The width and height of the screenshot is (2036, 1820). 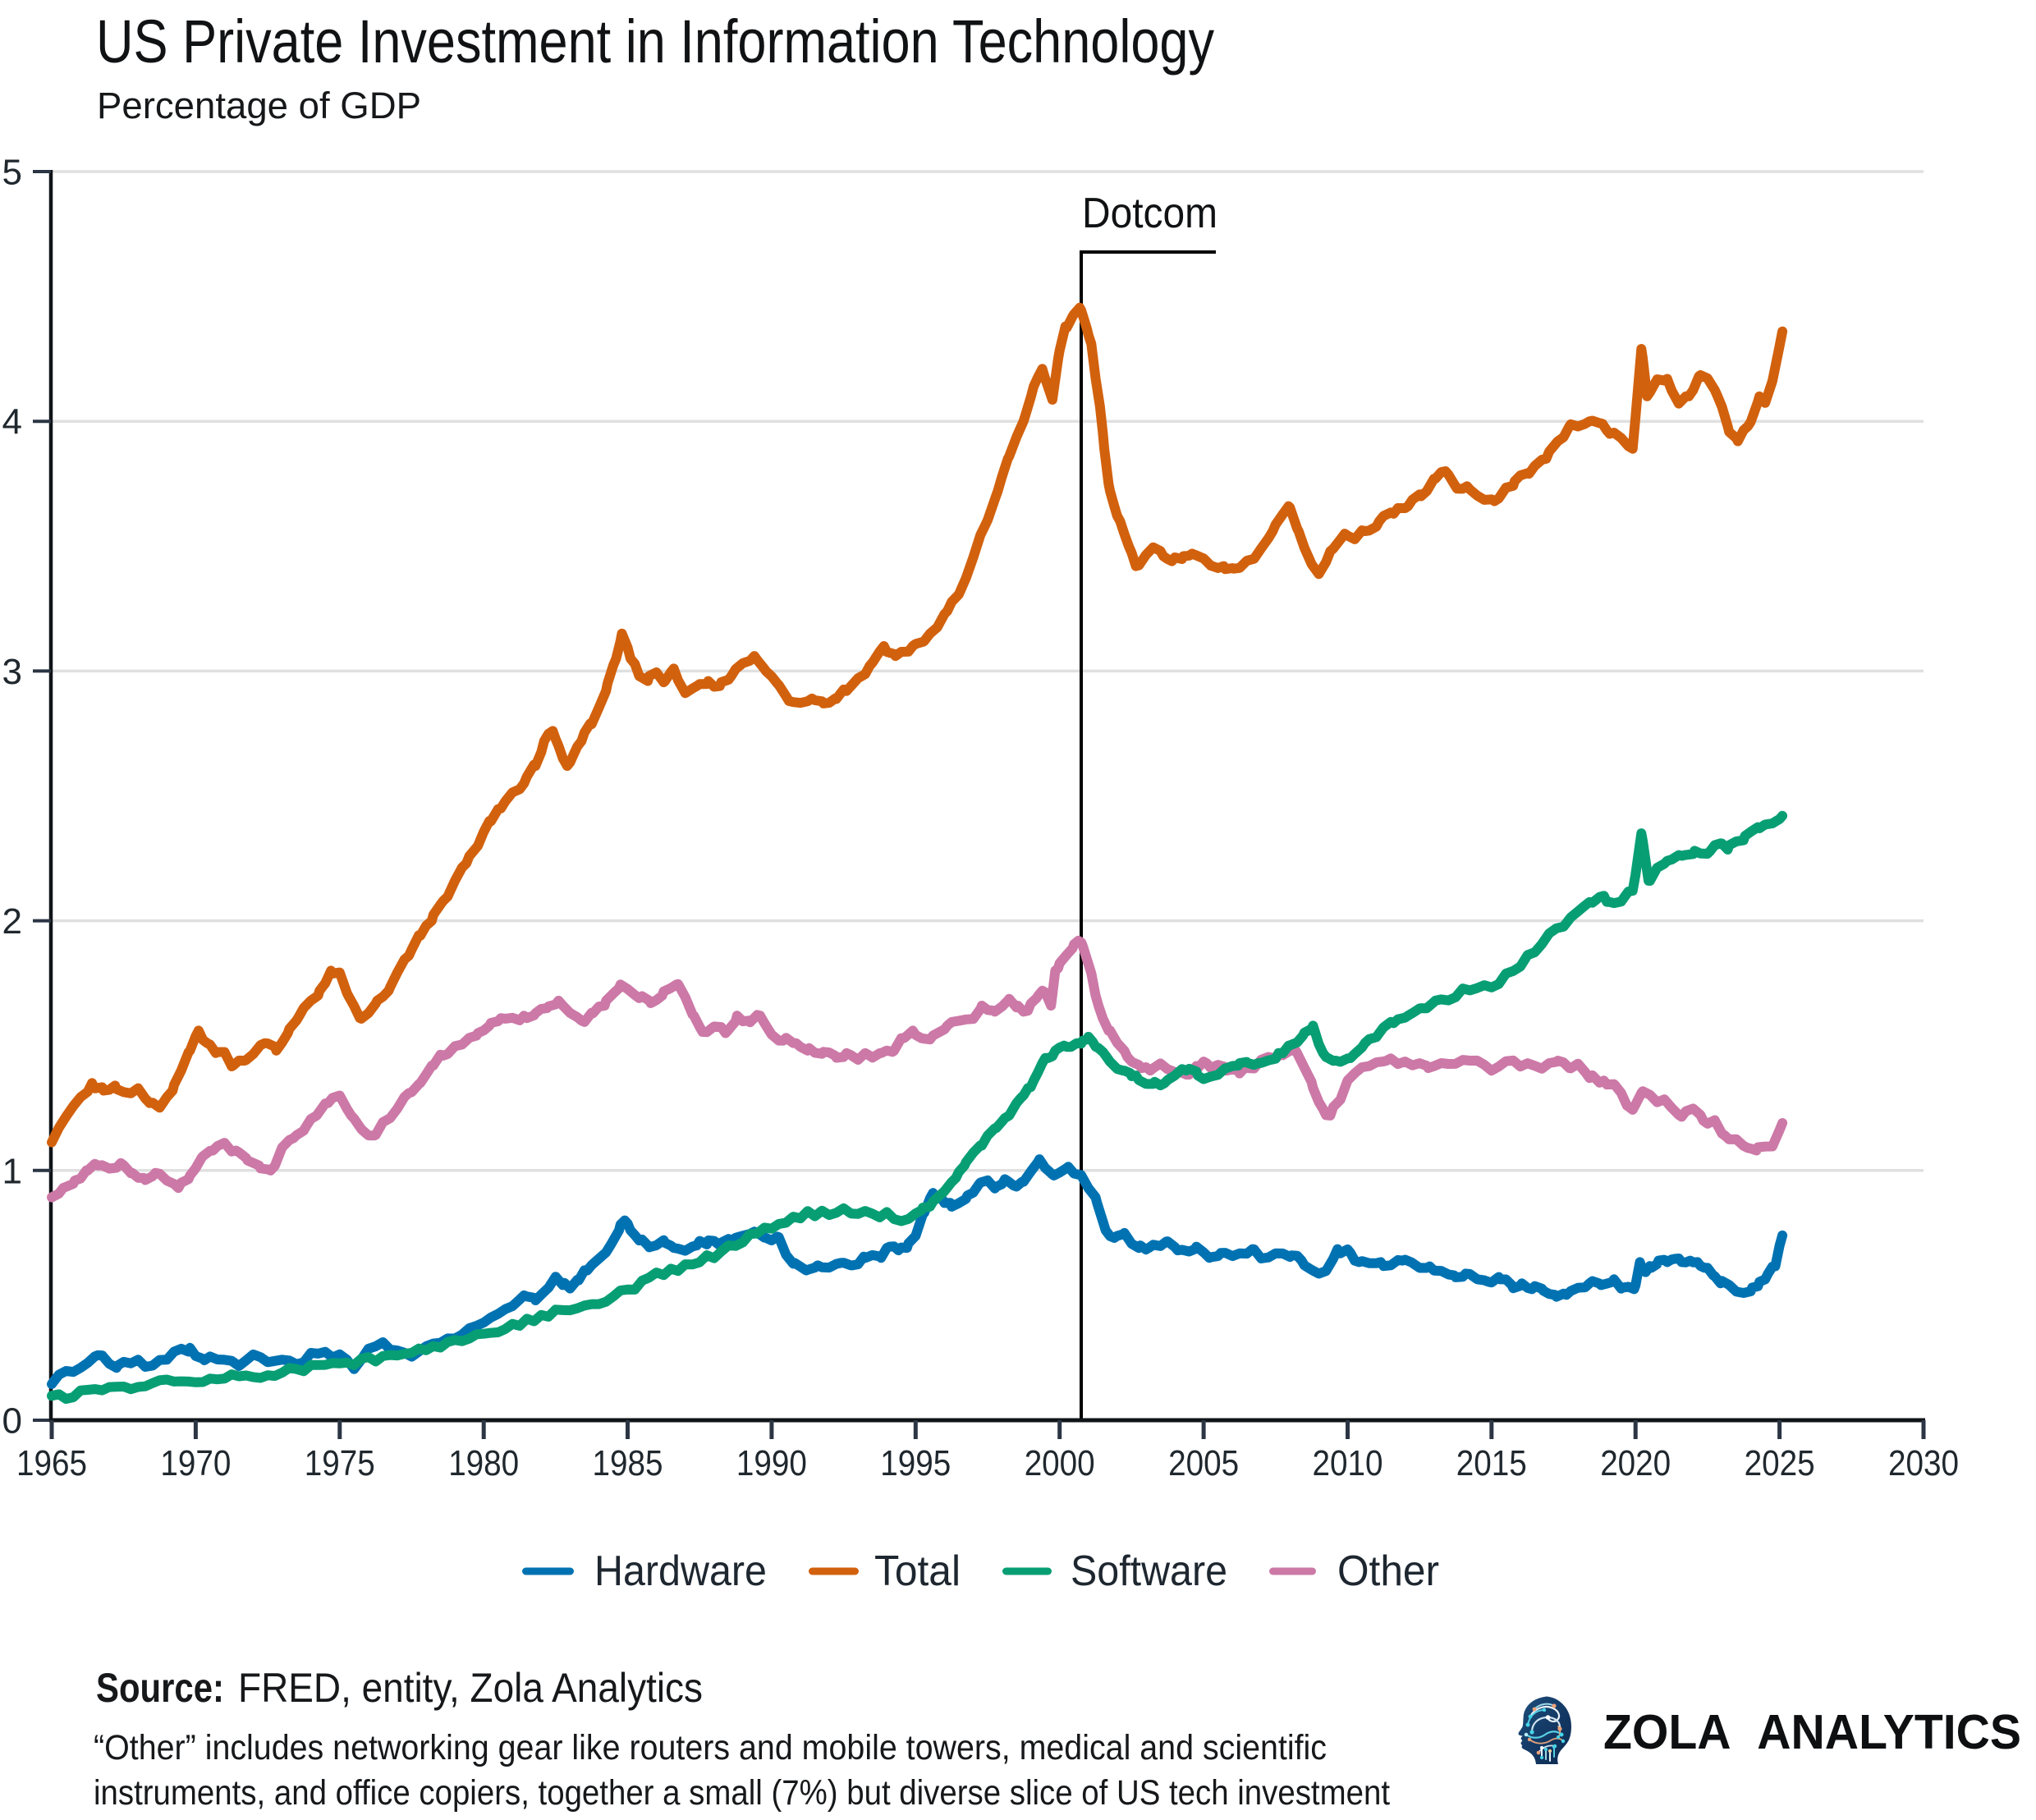 What do you see at coordinates (680, 1571) in the screenshot?
I see `svg-text: Hardware` at bounding box center [680, 1571].